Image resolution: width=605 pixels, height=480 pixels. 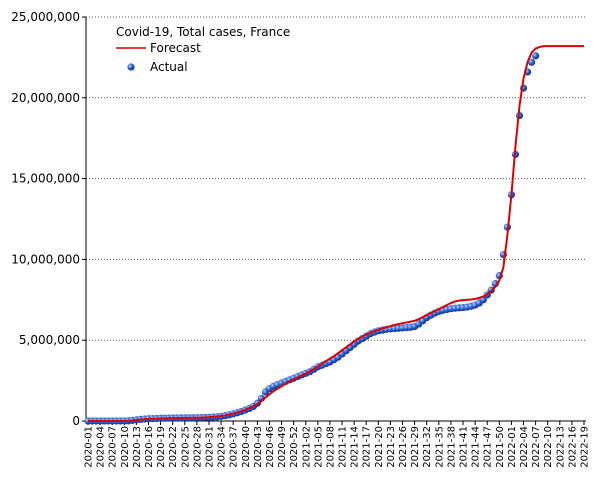 What do you see at coordinates (318, 447) in the screenshot?
I see `x-tick-label: 2021-05` at bounding box center [318, 447].